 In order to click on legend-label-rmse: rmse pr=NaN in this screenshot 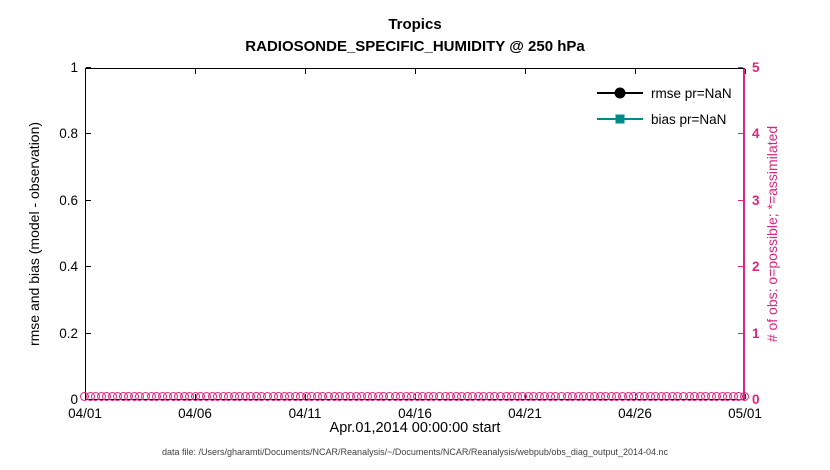, I will do `click(691, 93)`.